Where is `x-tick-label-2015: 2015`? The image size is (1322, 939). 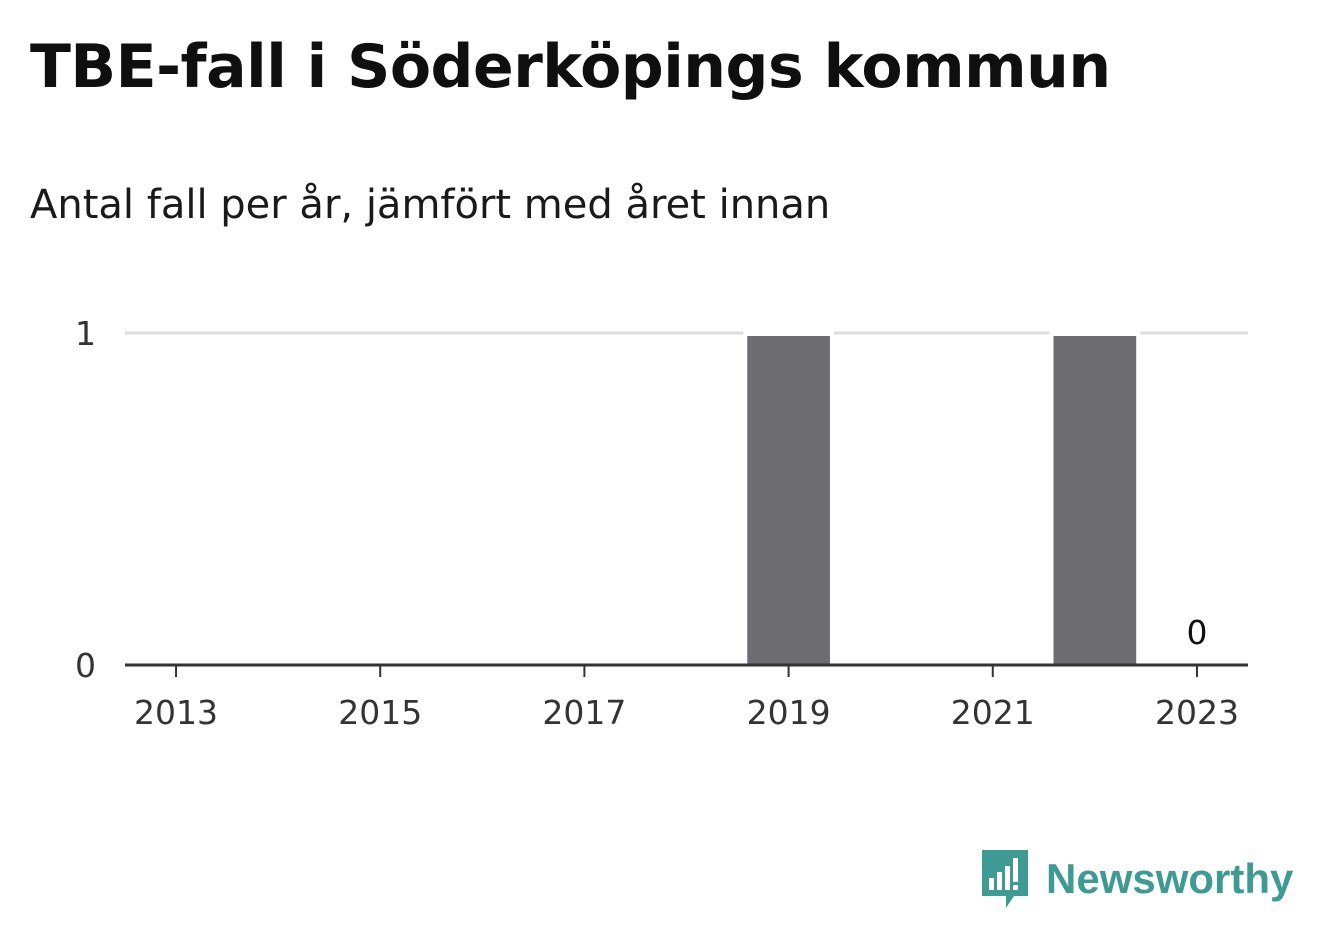 x-tick-label-2015: 2015 is located at coordinates (380, 712).